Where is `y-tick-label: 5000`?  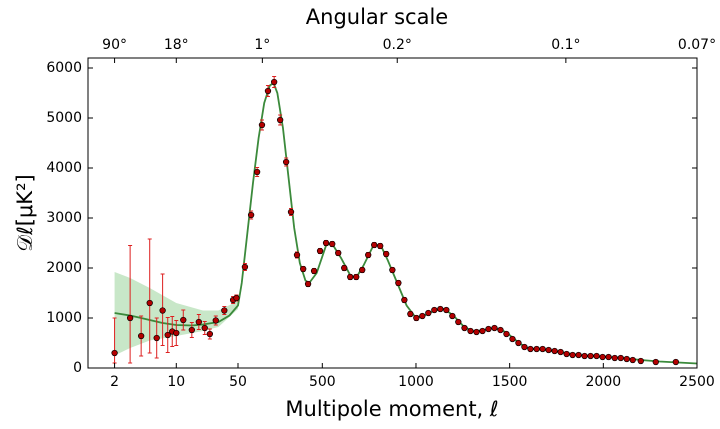 y-tick-label: 5000 is located at coordinates (64, 118).